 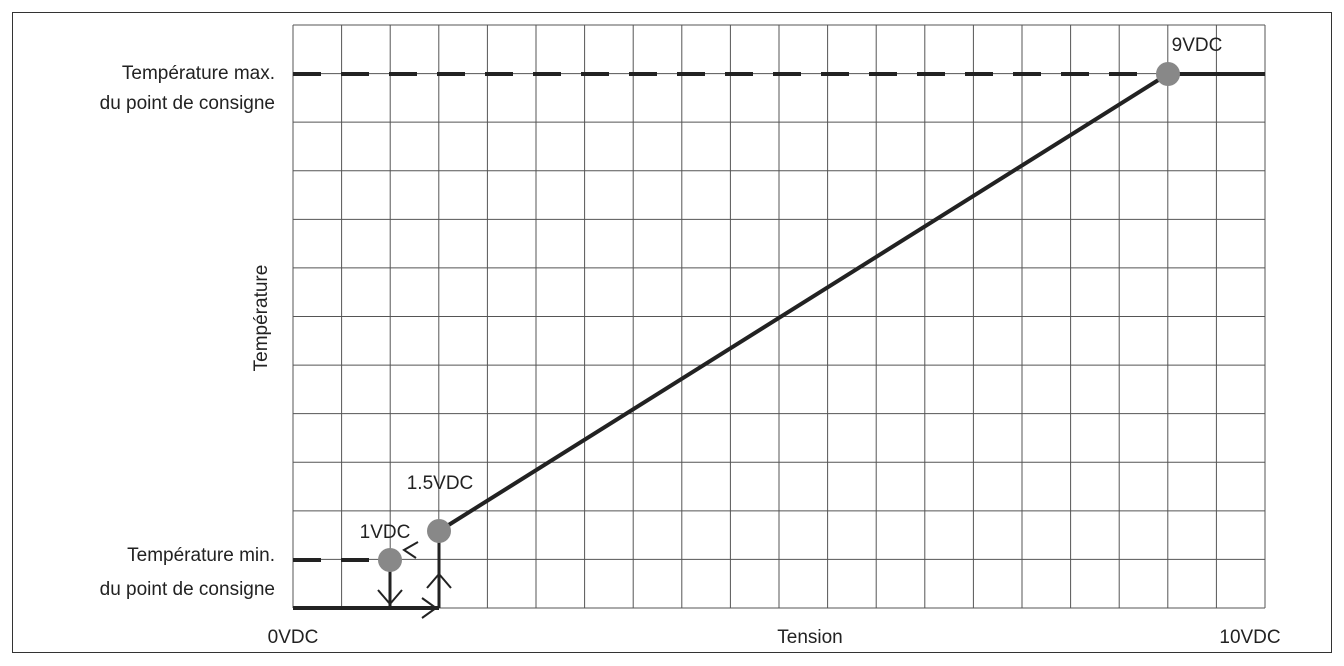 I want to click on x-start: 0VDC, so click(x=293, y=637).